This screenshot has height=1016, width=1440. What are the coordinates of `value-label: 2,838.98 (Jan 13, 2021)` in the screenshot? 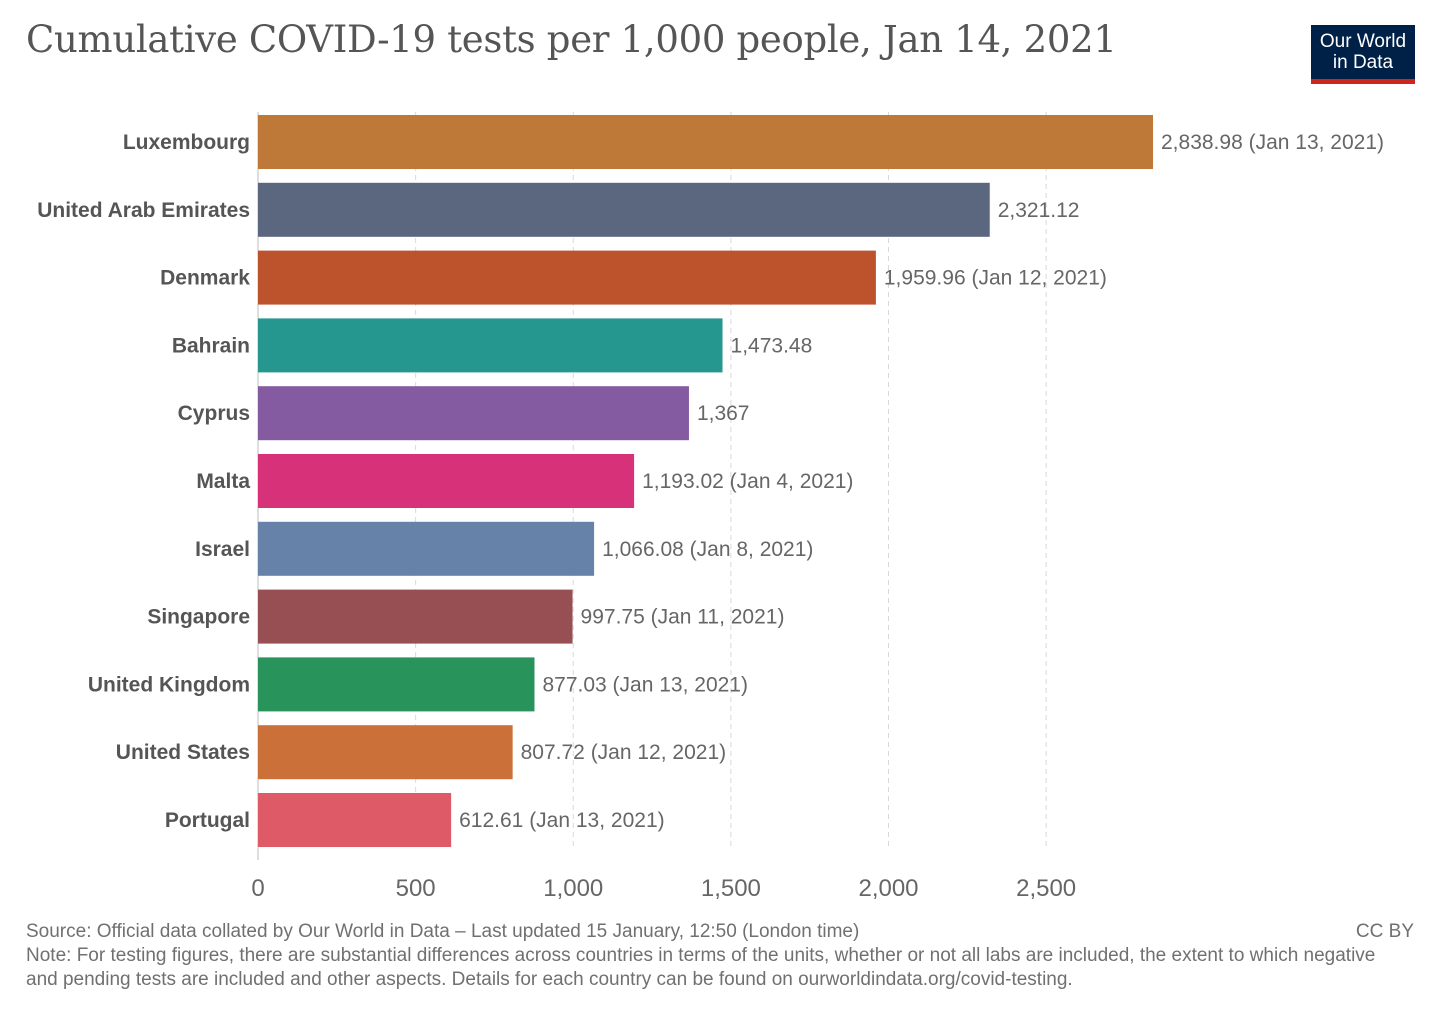 It's located at (1272, 142).